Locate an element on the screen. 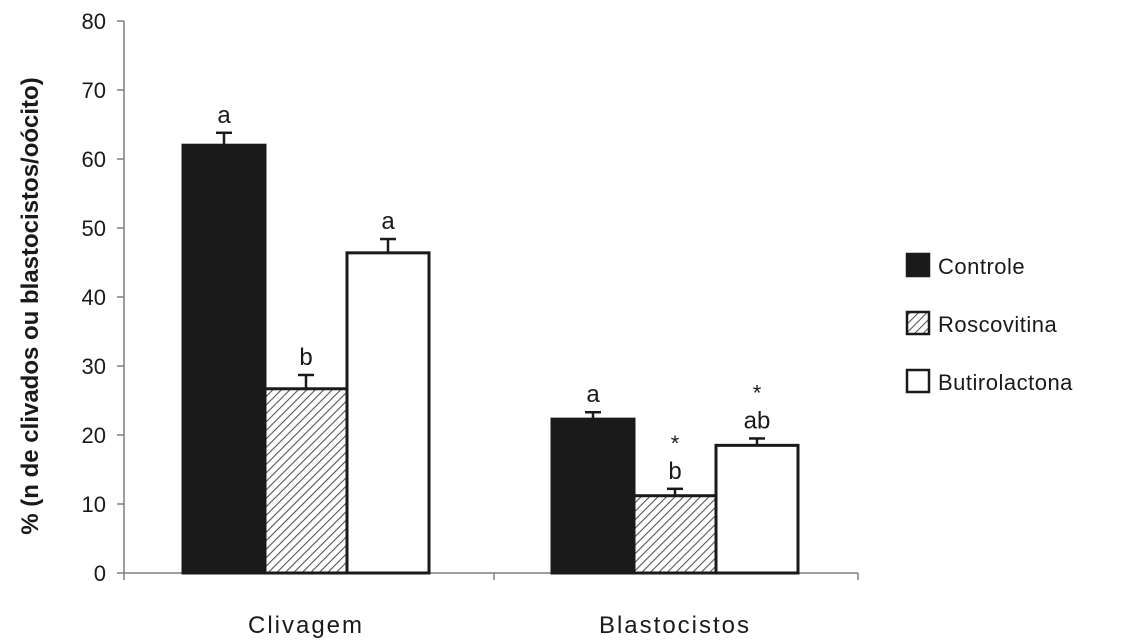 This screenshot has width=1126, height=644. y-tick-label: 50 is located at coordinates (94, 228).